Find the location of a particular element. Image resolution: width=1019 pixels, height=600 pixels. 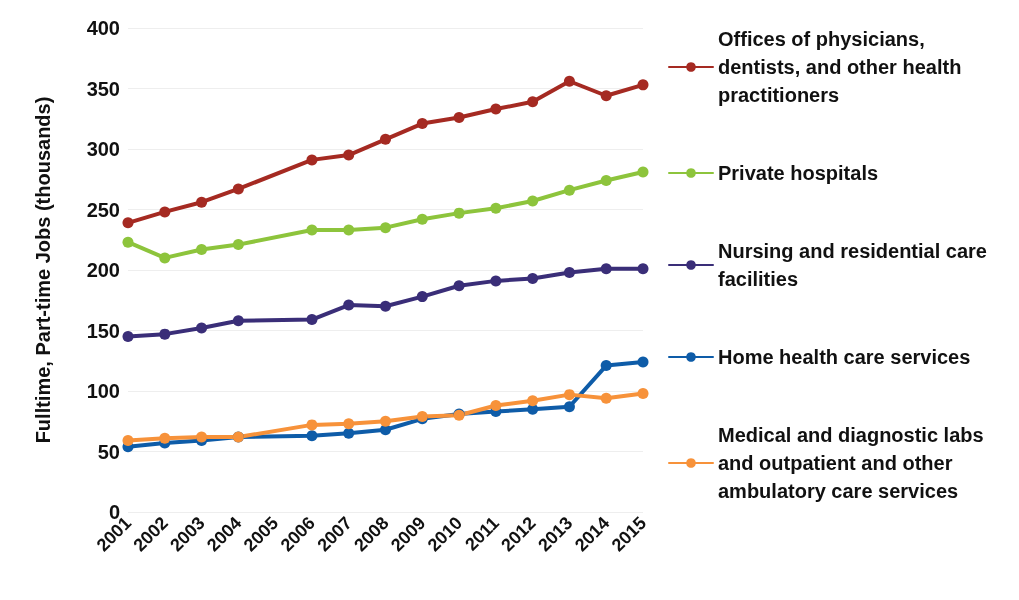

y-tick-label: 0 is located at coordinates (114, 512).